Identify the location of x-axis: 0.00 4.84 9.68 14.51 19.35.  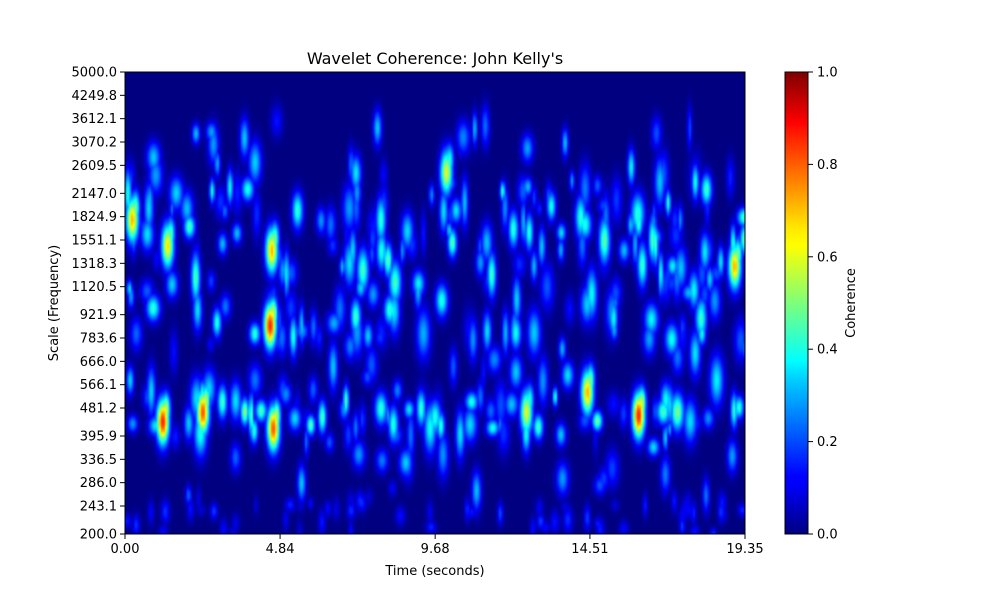
(437, 545).